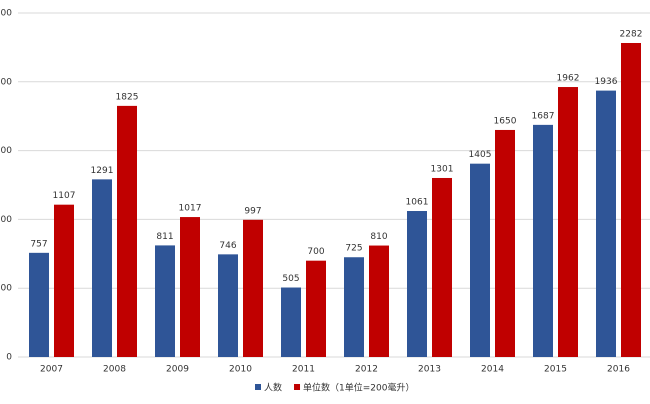  I want to click on value-label: 2282, so click(631, 34).